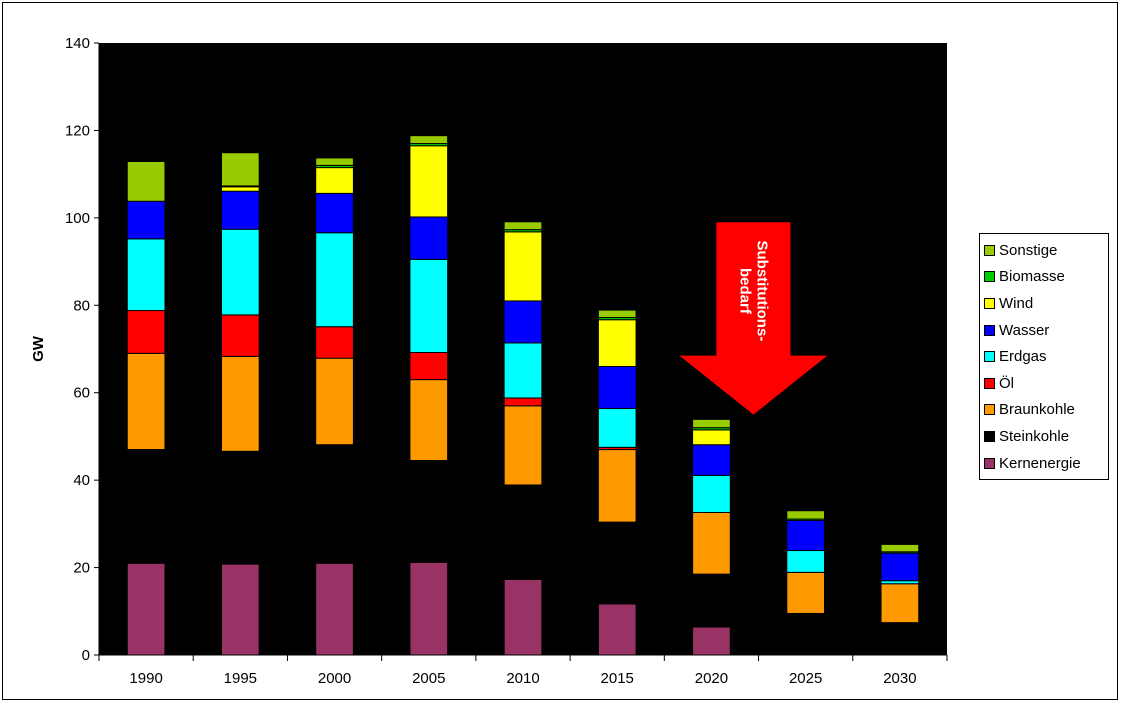 The image size is (1122, 706). Describe the element at coordinates (711, 493) in the screenshot. I see `bar-erdgas-2020` at that location.